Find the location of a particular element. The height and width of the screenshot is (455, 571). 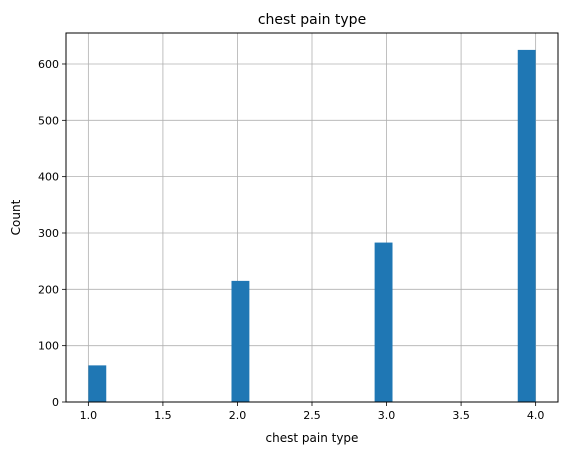

y-tick-label: 400 is located at coordinates (48, 177).